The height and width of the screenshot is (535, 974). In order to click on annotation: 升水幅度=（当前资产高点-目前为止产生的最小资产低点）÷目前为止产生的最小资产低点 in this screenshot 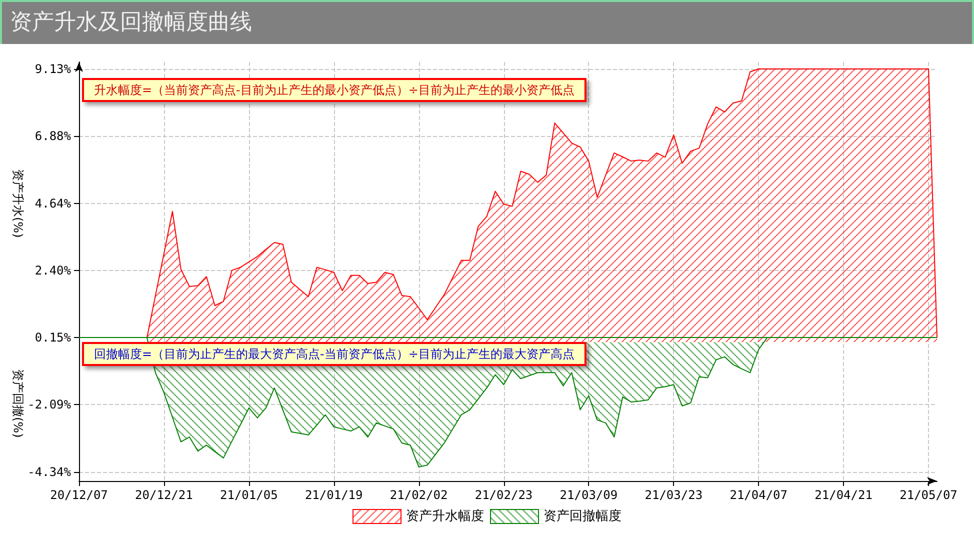, I will do `click(334, 90)`.